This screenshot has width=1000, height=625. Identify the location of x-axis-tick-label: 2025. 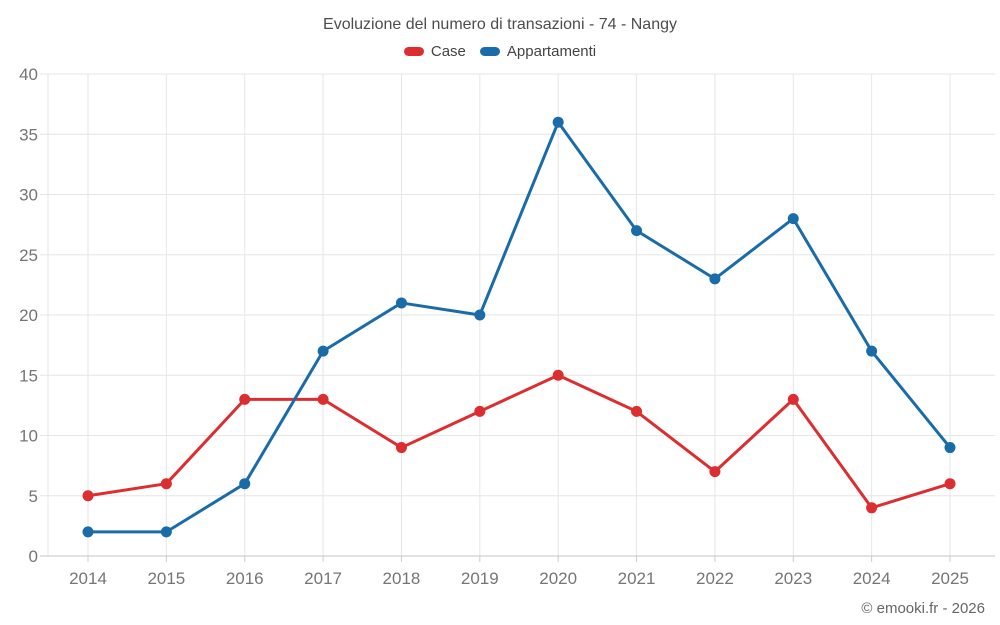
(950, 578).